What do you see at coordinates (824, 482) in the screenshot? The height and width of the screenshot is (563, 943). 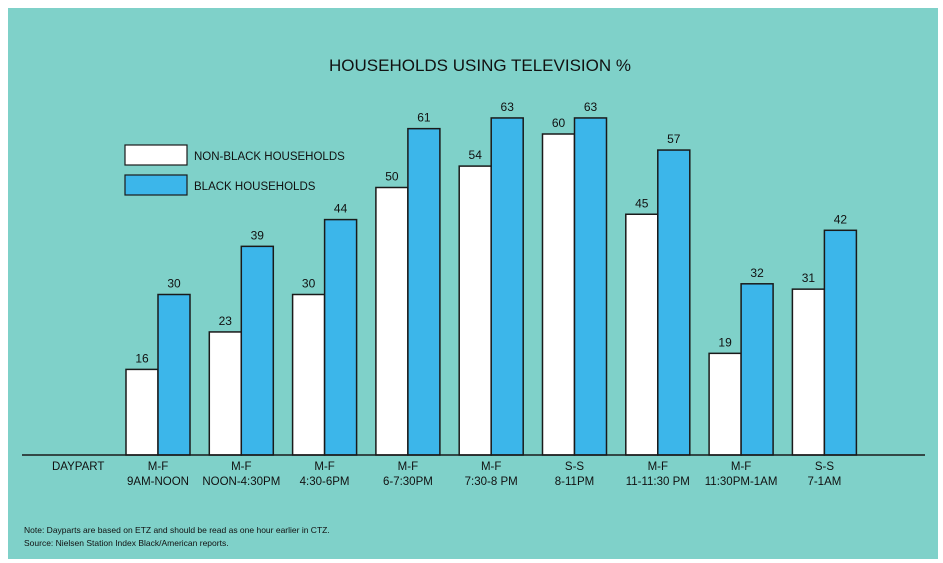 I see `category-label-8-line1: 7-1AM` at bounding box center [824, 482].